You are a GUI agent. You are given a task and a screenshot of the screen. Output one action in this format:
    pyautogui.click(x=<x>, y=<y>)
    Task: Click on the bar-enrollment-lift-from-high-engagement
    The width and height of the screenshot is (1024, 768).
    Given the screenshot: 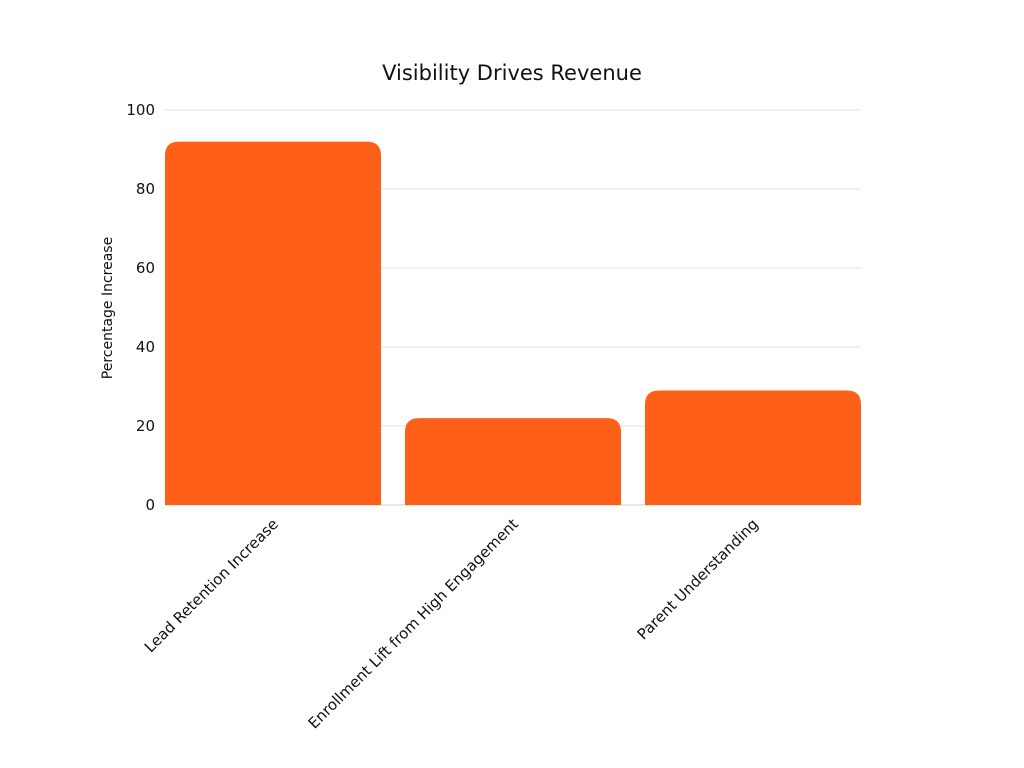 What is the action you would take?
    pyautogui.click(x=513, y=461)
    